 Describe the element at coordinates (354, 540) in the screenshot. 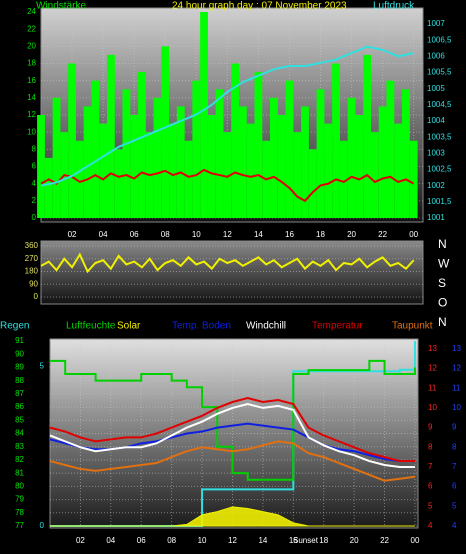

I see `x-tick-label: 20` at that location.